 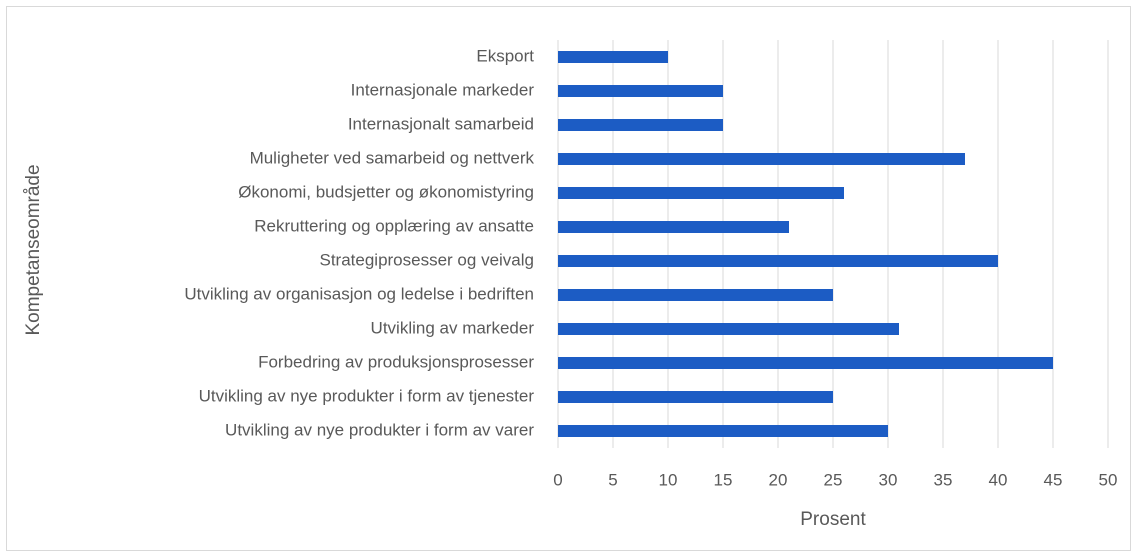 What do you see at coordinates (396, 361) in the screenshot?
I see `y-tick-label: Forbedring av produksjonsprosesser` at bounding box center [396, 361].